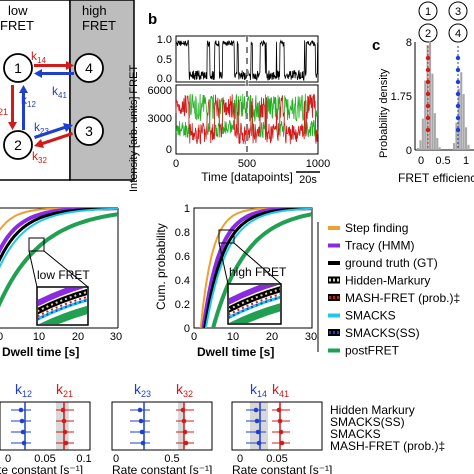  What do you see at coordinates (102, 90) in the screenshot?
I see `high-fret-box` at bounding box center [102, 90].